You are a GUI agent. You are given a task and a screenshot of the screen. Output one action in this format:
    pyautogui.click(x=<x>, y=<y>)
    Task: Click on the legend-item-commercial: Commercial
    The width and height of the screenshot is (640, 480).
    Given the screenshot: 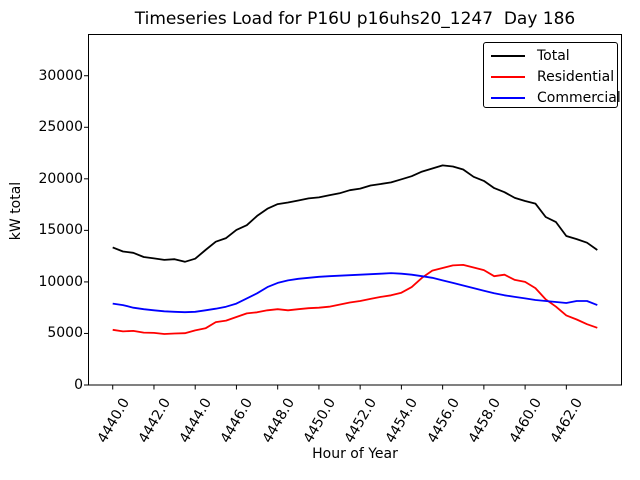 What is the action you would take?
    pyautogui.click(x=556, y=97)
    